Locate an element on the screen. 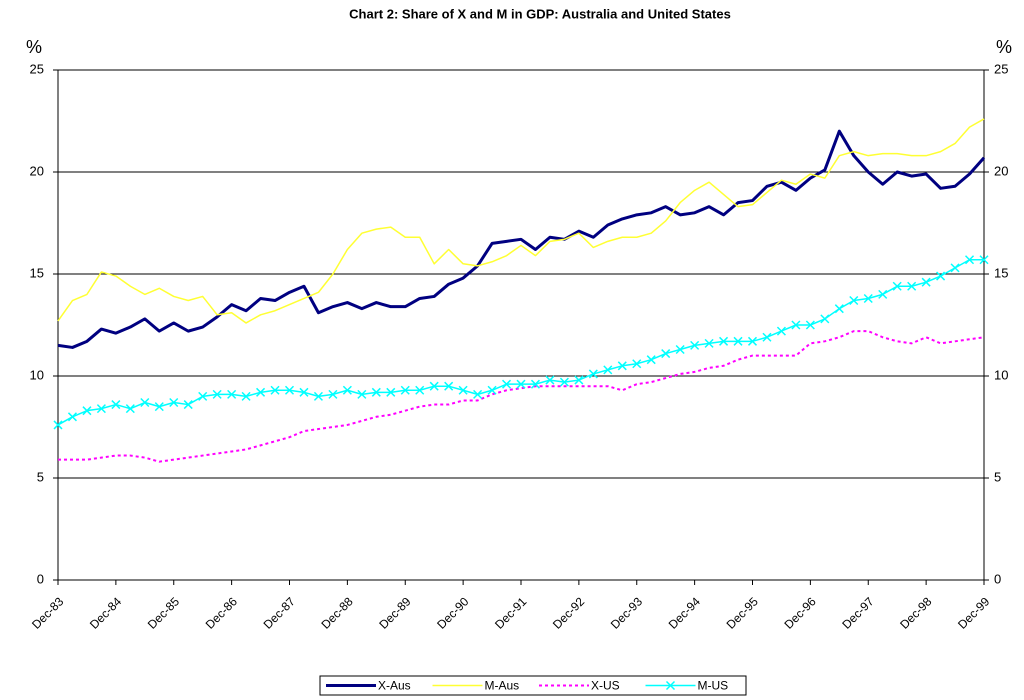  x-tick-label: Dec-87 is located at coordinates (279, 612).